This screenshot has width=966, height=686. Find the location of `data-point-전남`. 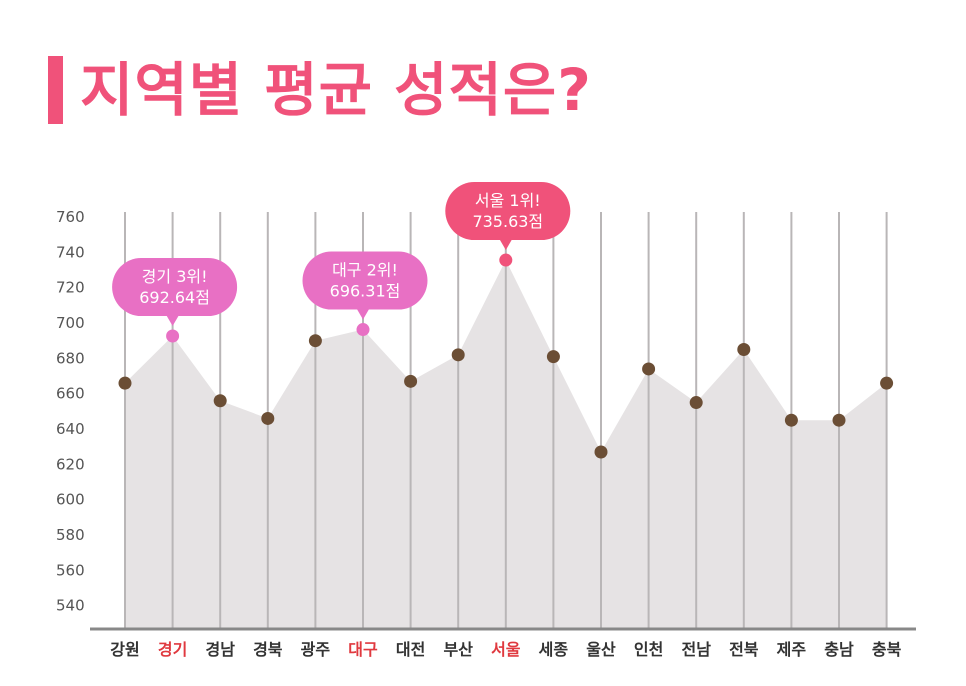

data-point-전남 is located at coordinates (696, 403).